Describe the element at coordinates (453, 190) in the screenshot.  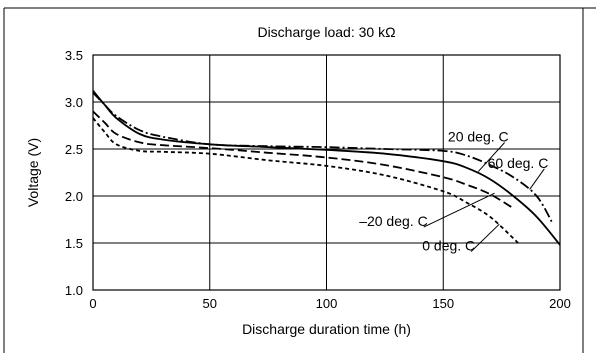
I see `annotations: 20 deg. C 60 deg. C –20 deg. C 0 deg. C` at that location.